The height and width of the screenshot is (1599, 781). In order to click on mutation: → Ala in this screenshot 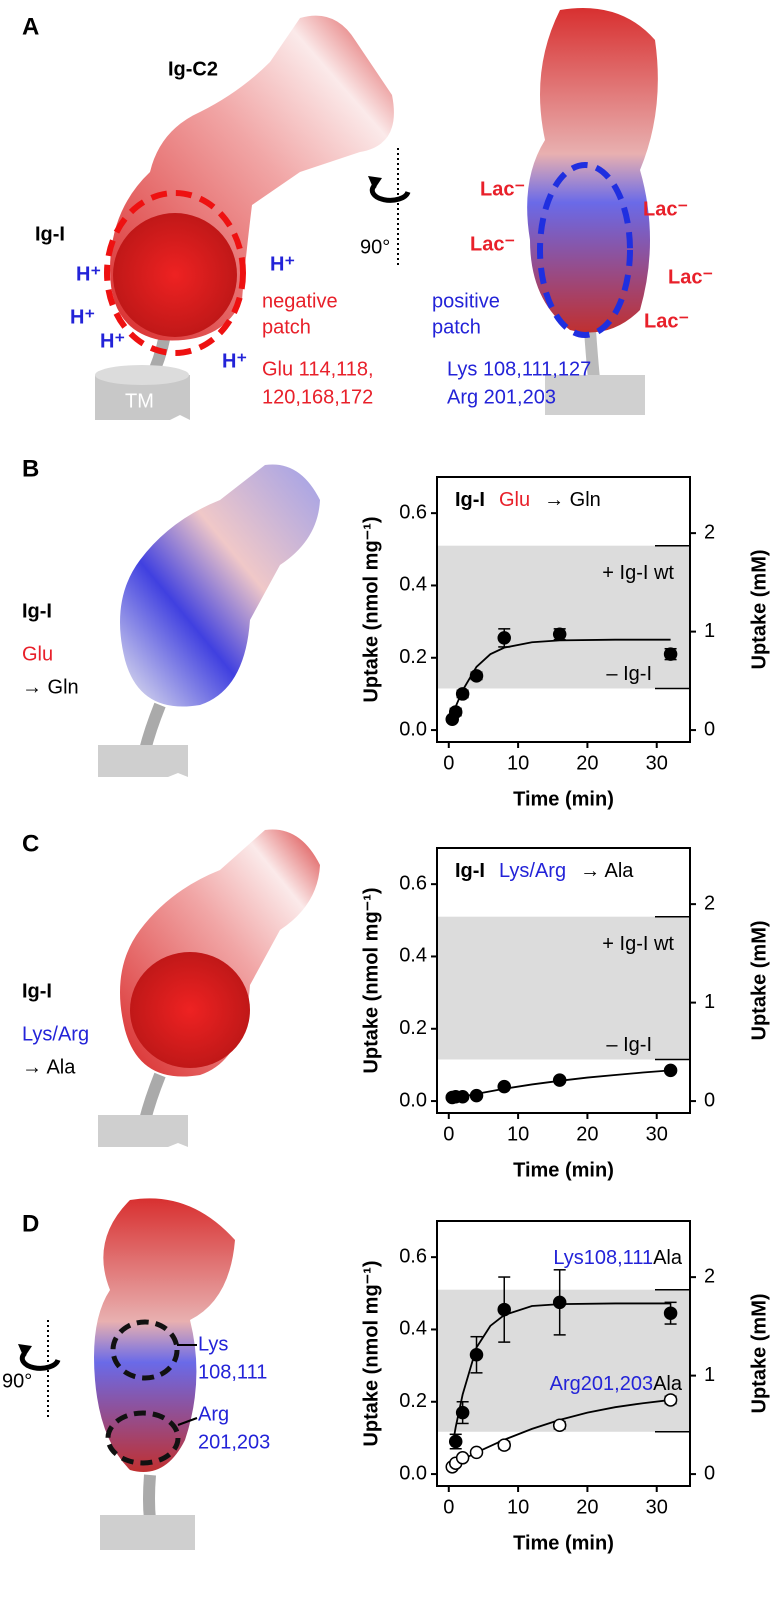, I will do `click(49, 1067)`.